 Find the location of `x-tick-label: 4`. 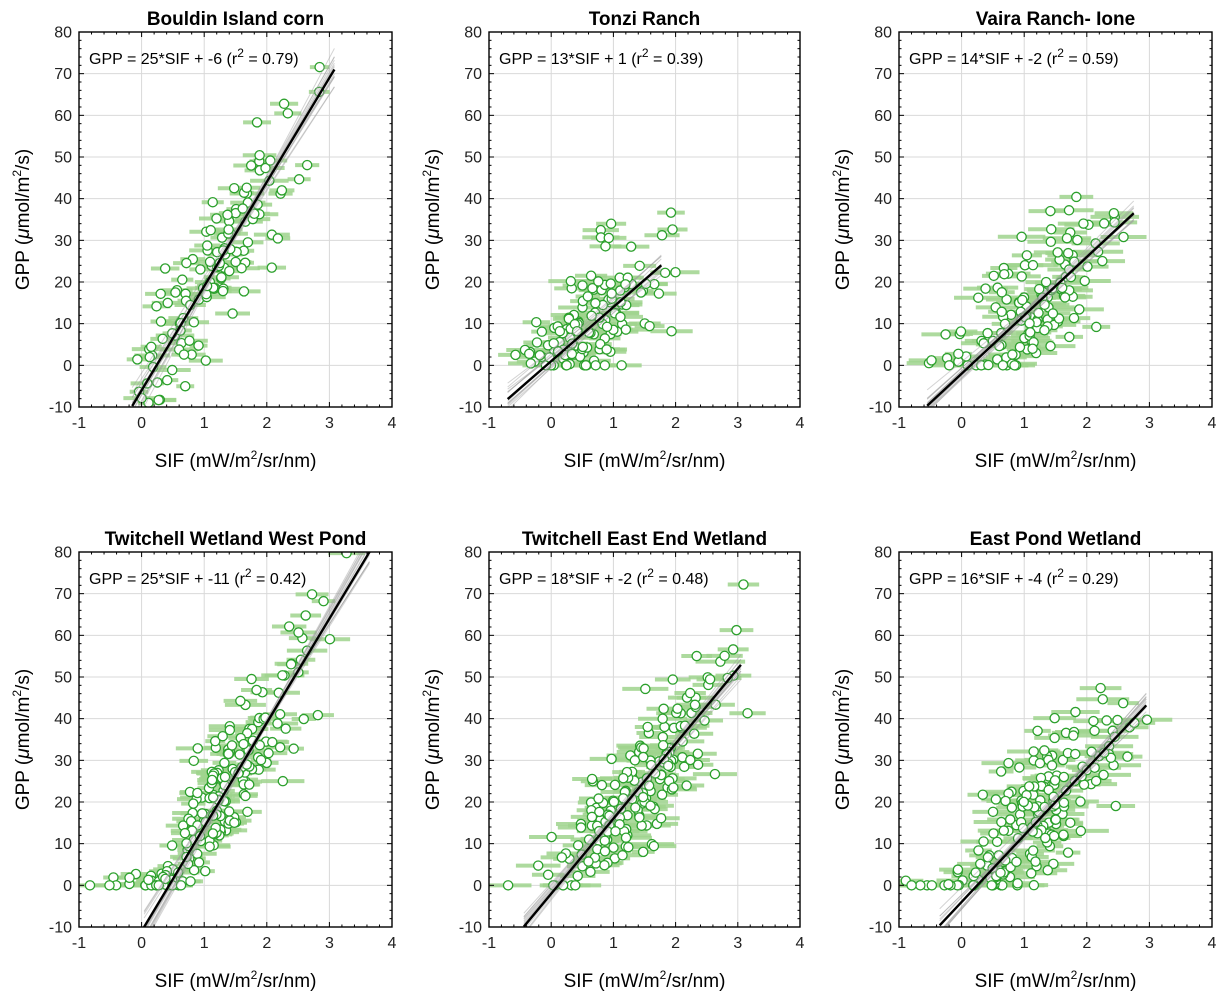

x-tick-label: 4 is located at coordinates (392, 423).